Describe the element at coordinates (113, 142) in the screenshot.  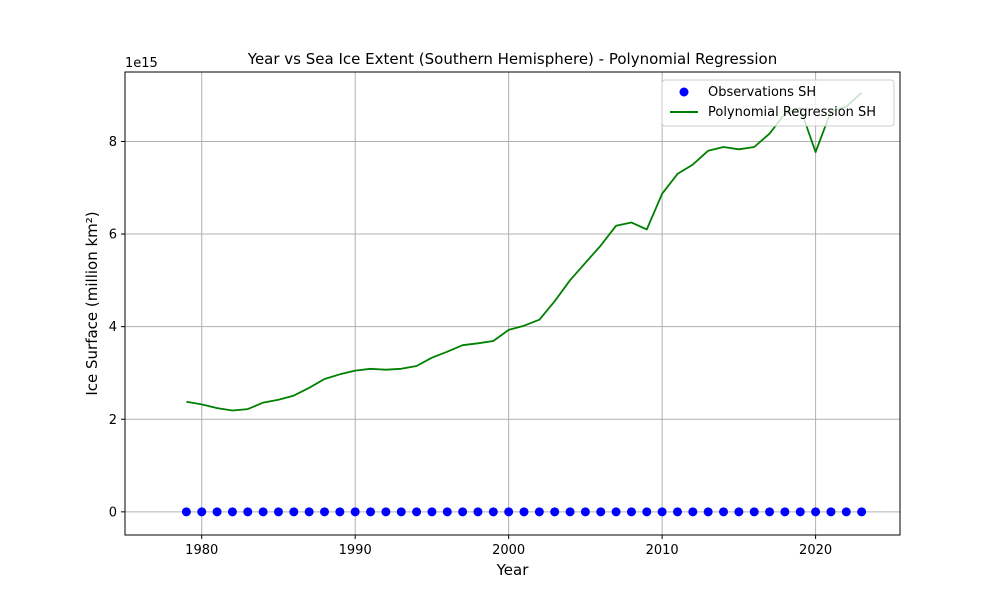
I see `y-tick-label: 8` at that location.